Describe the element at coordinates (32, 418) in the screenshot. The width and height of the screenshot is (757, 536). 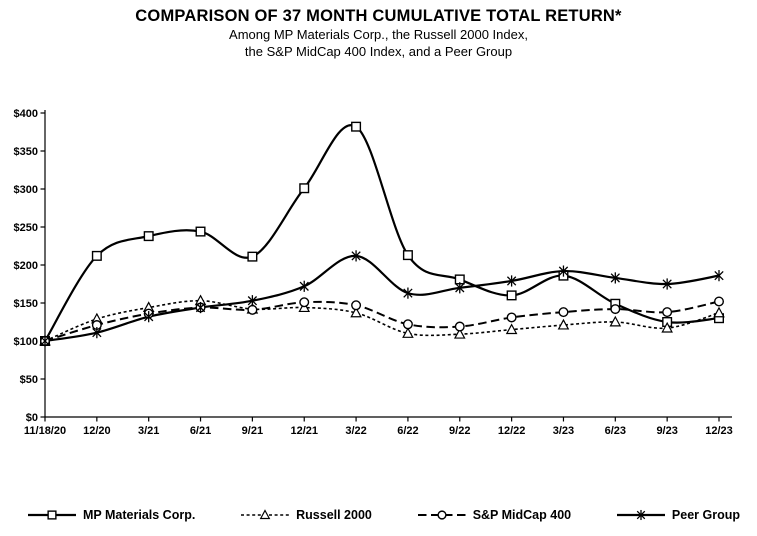
I see `y-axis-tick-label: $0` at that location.